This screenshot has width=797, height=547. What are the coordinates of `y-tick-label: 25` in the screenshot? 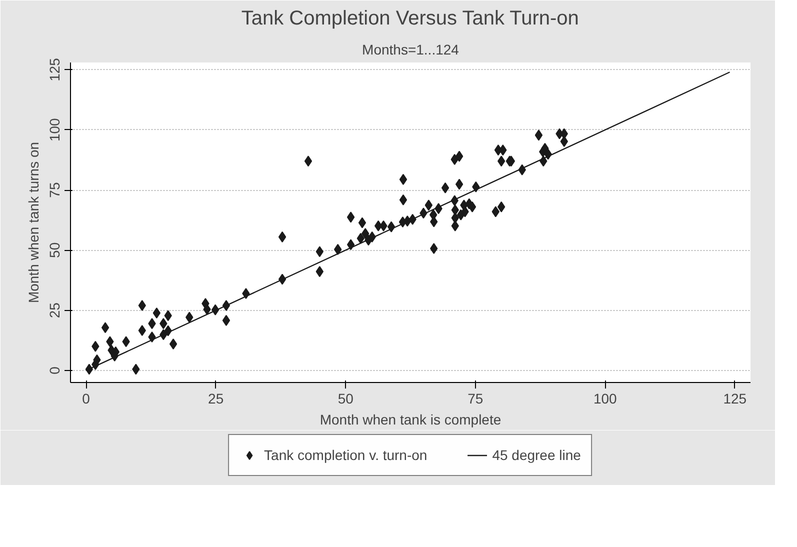 It's located at (54, 310).